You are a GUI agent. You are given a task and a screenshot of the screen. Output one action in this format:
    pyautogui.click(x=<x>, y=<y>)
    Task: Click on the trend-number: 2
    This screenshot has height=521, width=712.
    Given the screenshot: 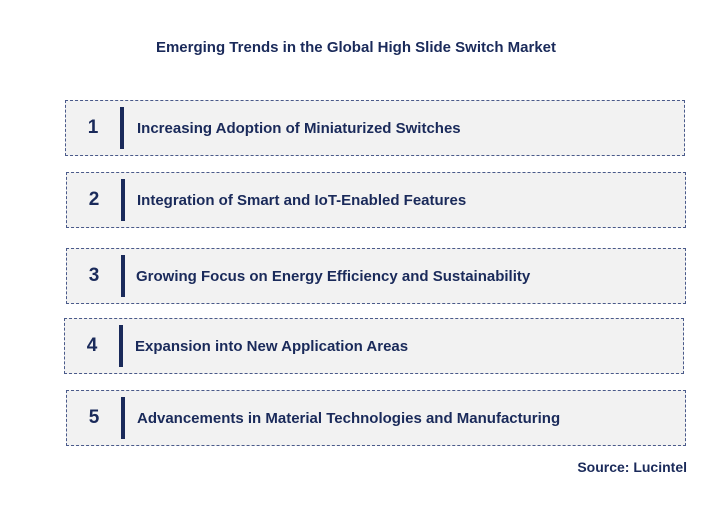 What is the action you would take?
    pyautogui.click(x=94, y=199)
    